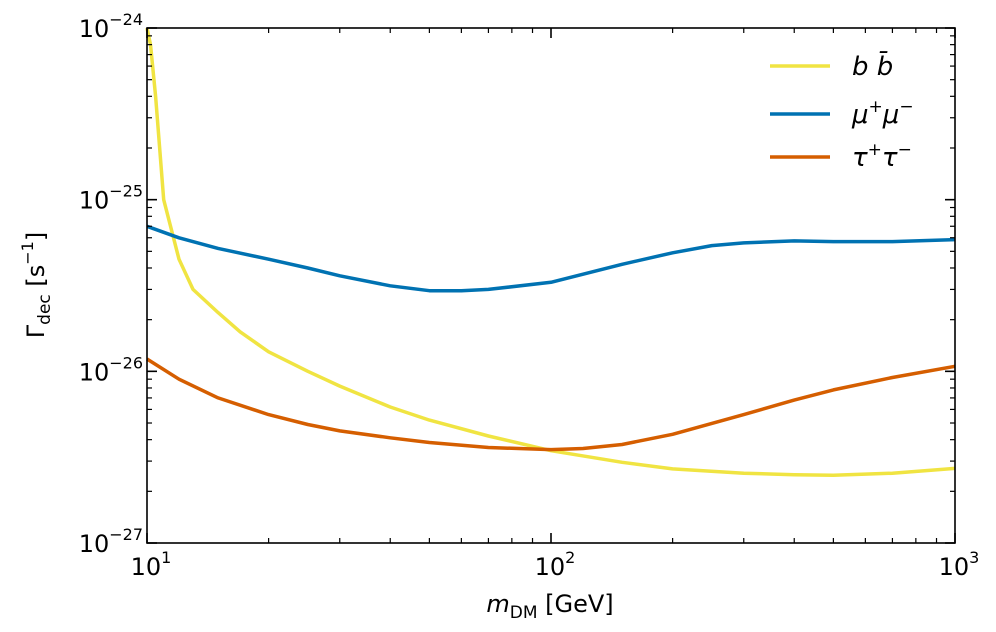 The width and height of the screenshot is (996, 632). What do you see at coordinates (882, 156) in the screenshot?
I see `legend-label-tautau: τ+τ−` at bounding box center [882, 156].